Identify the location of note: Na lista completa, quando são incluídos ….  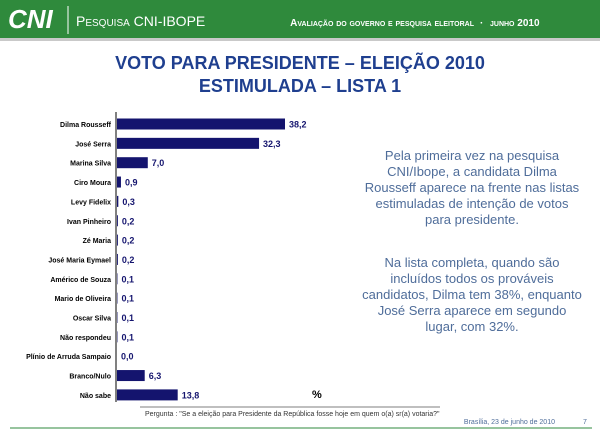
(472, 294).